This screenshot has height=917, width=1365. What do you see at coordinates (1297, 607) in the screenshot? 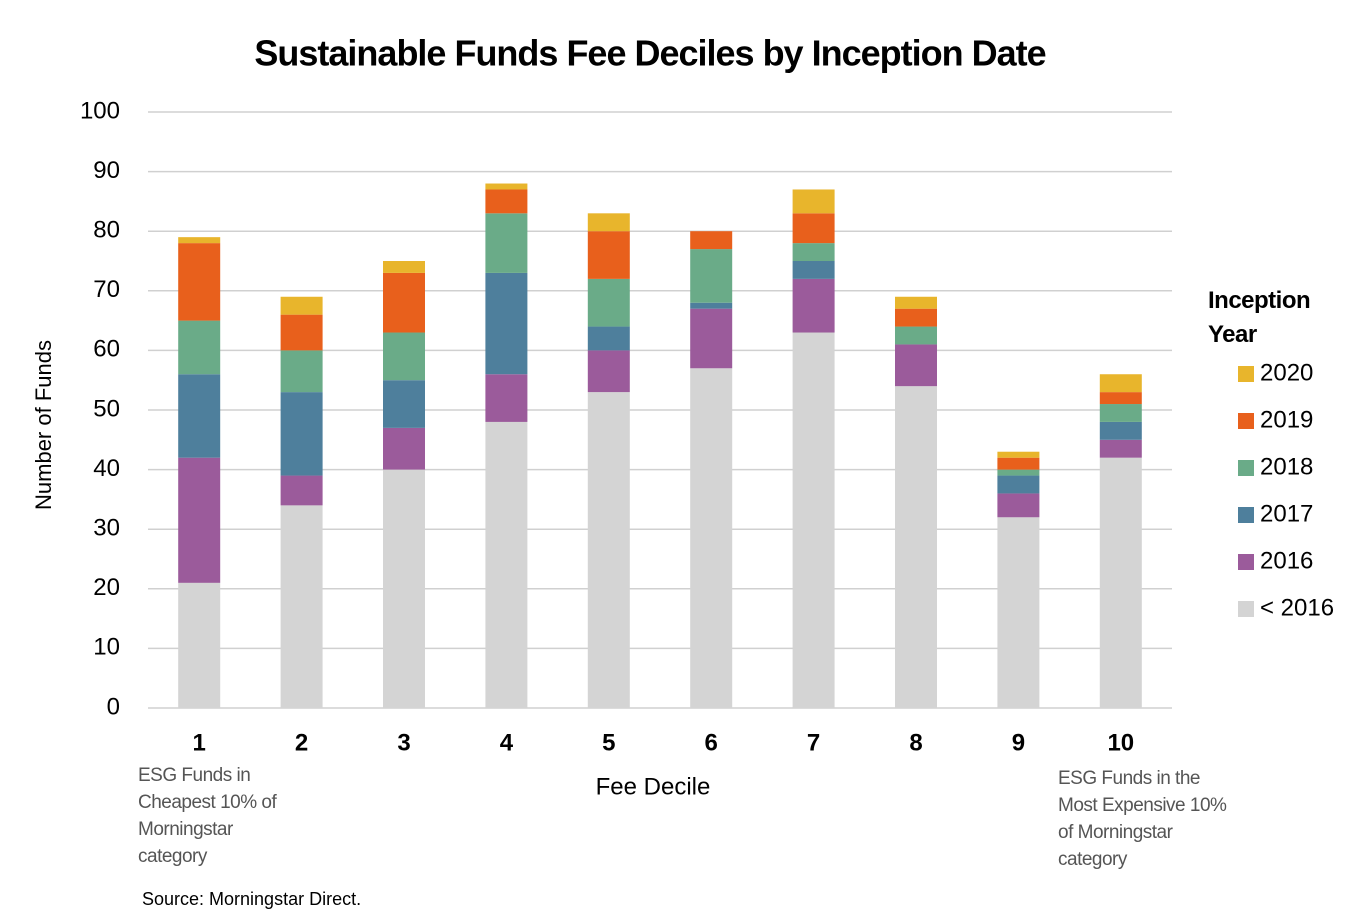
I see `legend-label: < 2016` at bounding box center [1297, 607].